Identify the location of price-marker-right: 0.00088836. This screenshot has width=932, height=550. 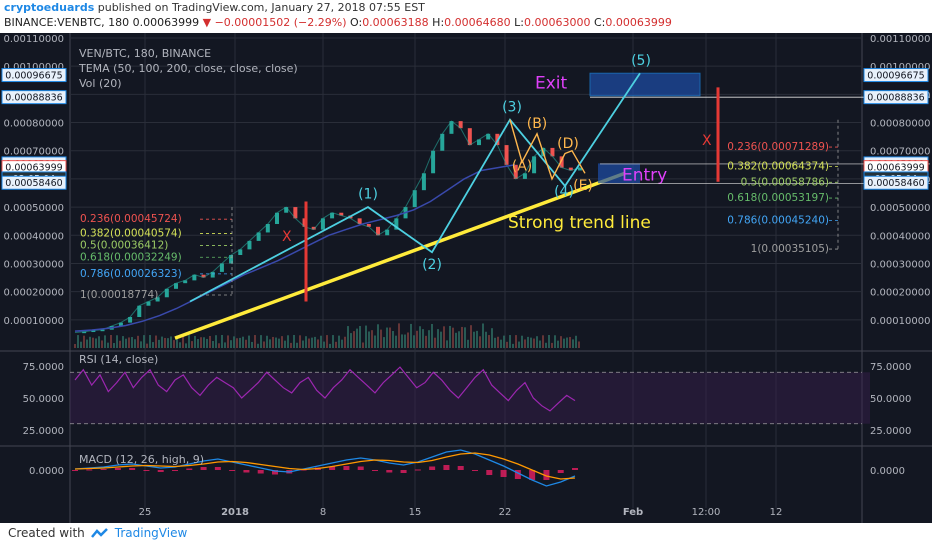
(895, 98).